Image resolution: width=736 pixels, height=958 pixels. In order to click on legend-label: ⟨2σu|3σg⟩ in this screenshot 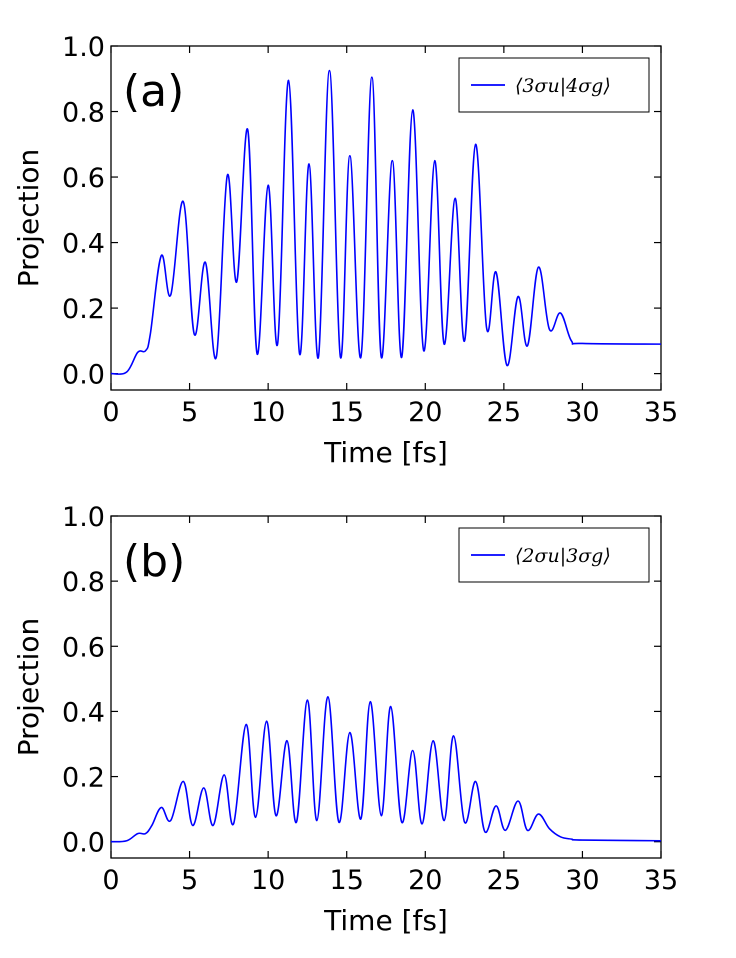, I will do `click(563, 556)`.